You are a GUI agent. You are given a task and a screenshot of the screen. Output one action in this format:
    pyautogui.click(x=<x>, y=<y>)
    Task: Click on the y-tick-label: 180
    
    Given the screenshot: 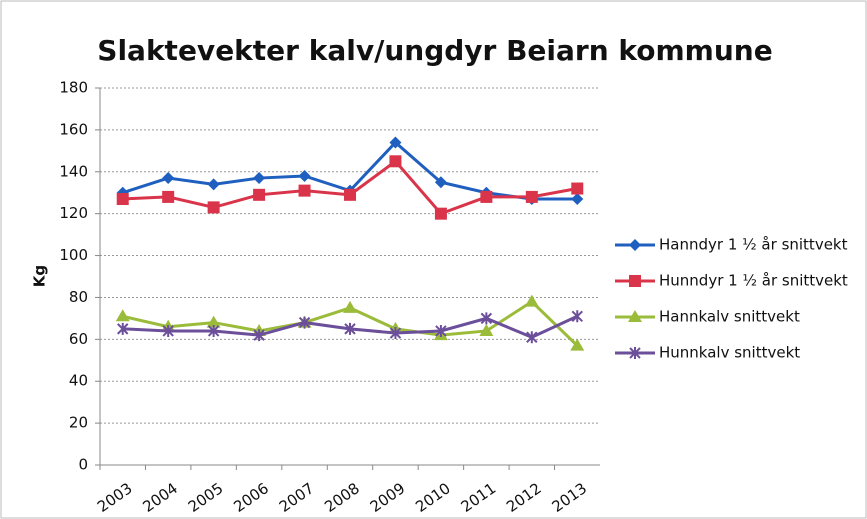 What is the action you would take?
    pyautogui.click(x=73, y=88)
    